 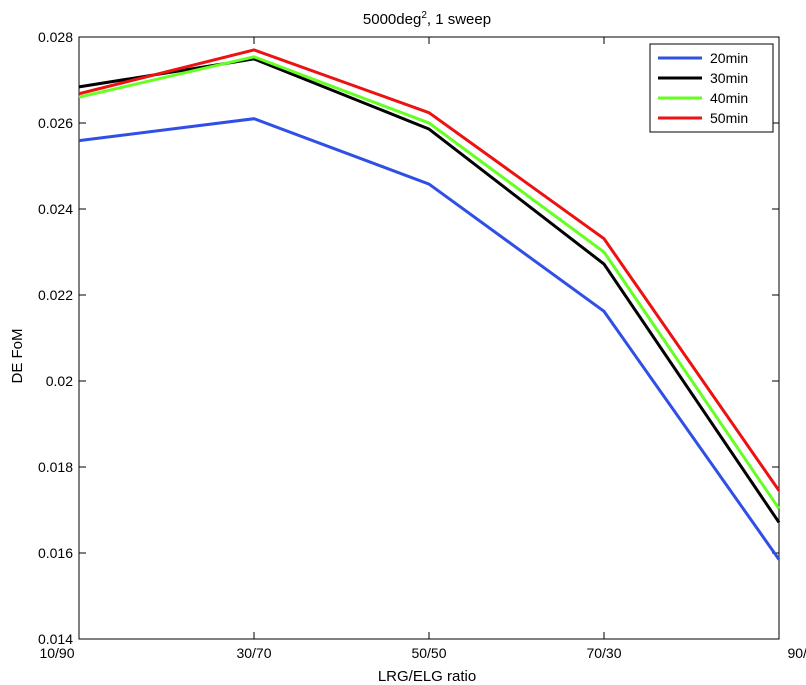 I want to click on y-tick-label: 0.02, so click(x=59, y=381).